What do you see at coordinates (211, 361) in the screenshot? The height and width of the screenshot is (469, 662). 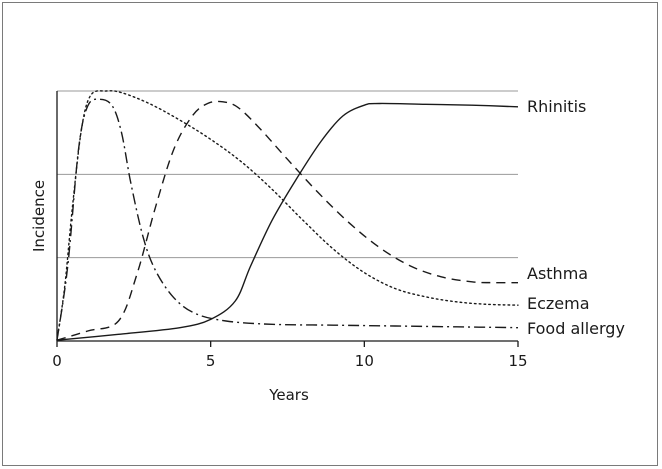 I see `x-tick-label: 5` at bounding box center [211, 361].